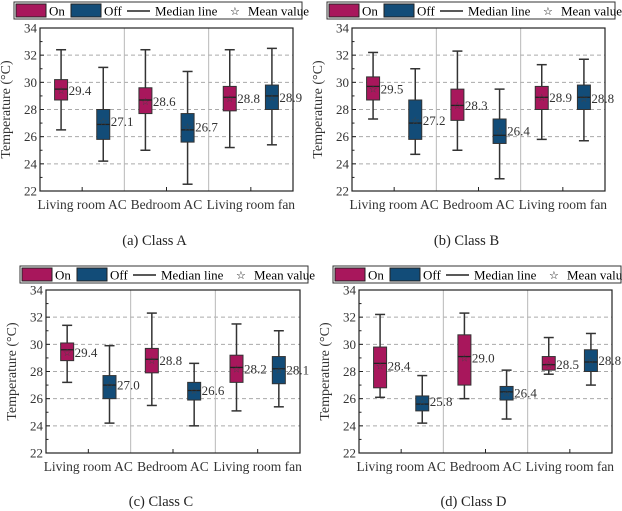 The image size is (622, 511). Describe the element at coordinates (290, 369) in the screenshot. I see `box-off: ☆ 28.1` at that location.